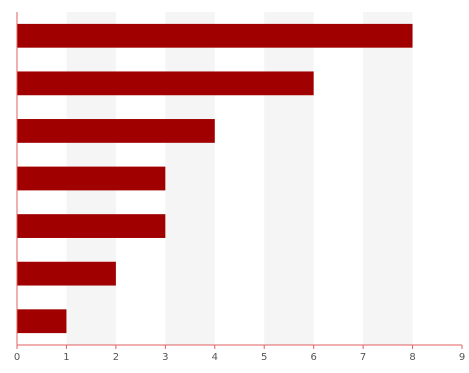  Describe the element at coordinates (17, 357) in the screenshot. I see `x-tick-label: 0` at that location.